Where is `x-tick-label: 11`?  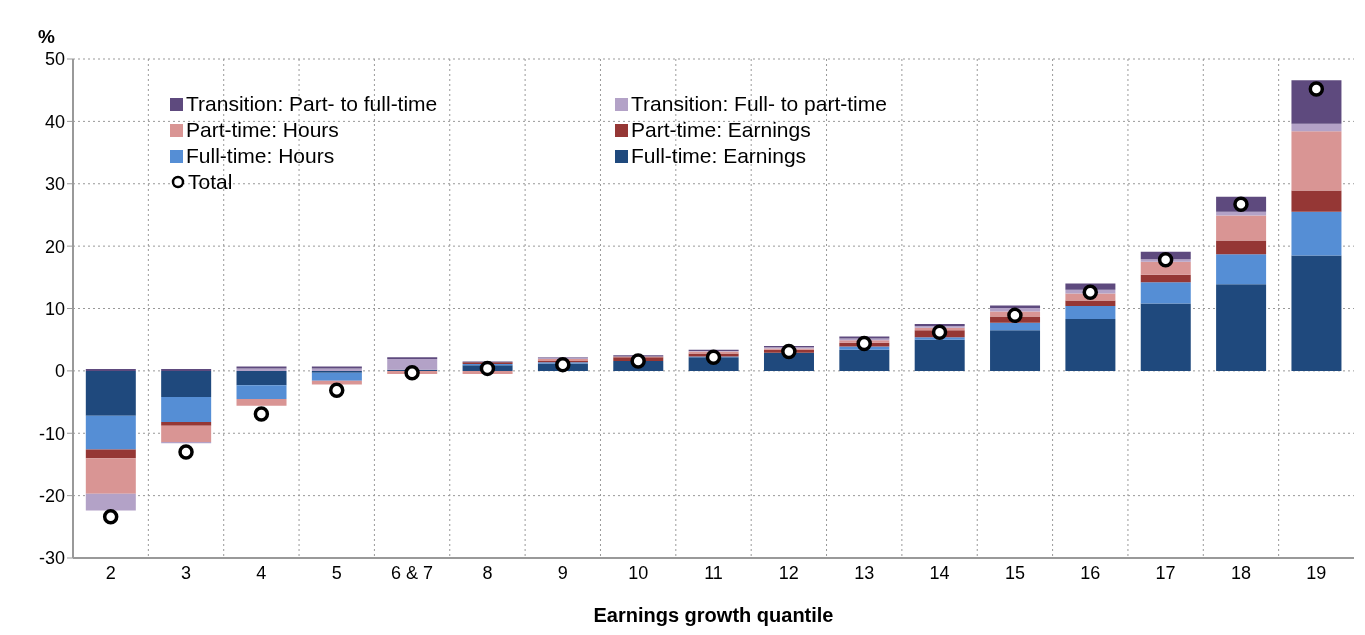
x-tick-label: 11 is located at coordinates (713, 572).